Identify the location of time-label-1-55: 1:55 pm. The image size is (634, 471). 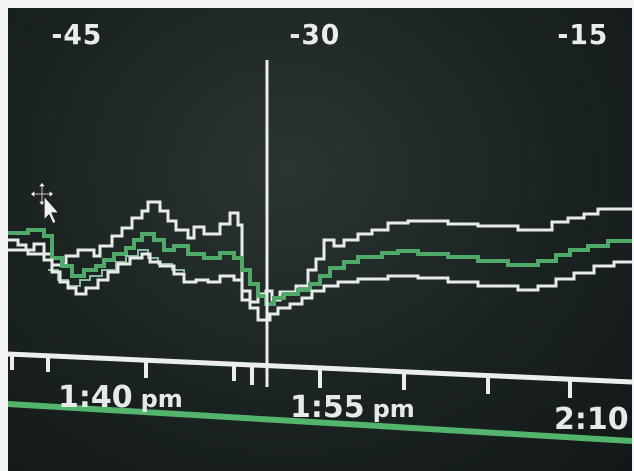
(352, 407).